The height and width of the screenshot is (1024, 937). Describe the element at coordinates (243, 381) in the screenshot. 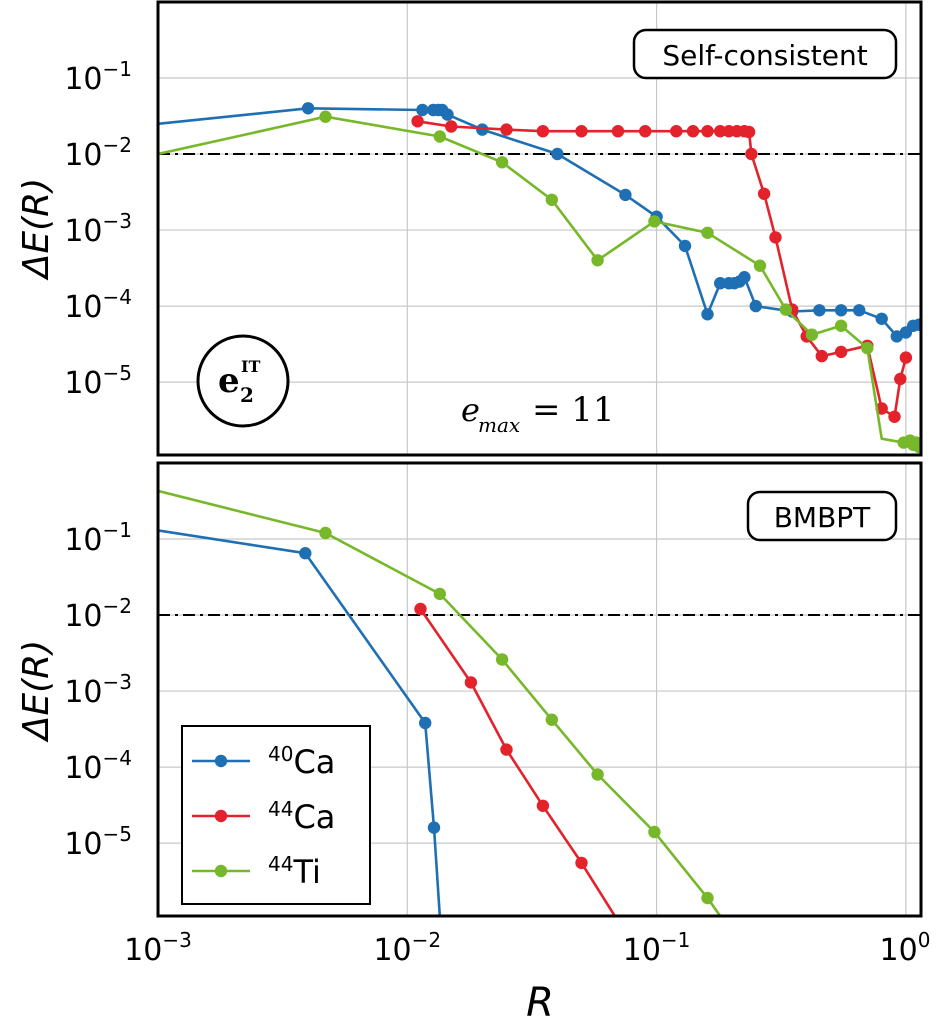

I see `e2-it-badge: e IT 2` at that location.